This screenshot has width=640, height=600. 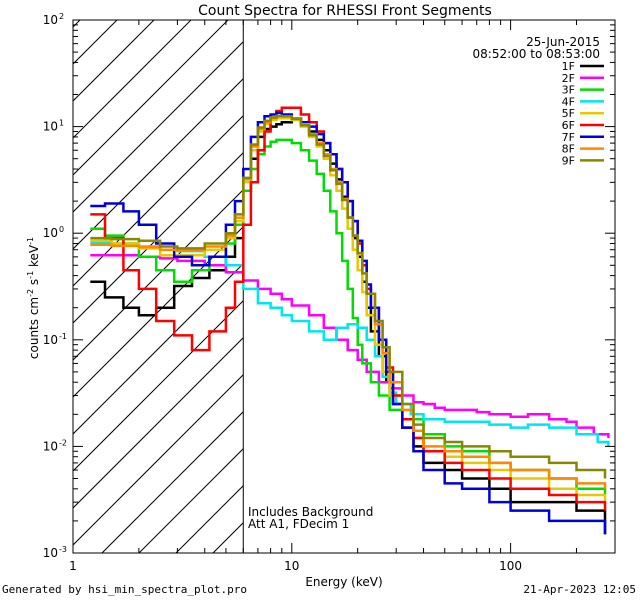 What do you see at coordinates (63, 549) in the screenshot?
I see `y-tick-exponent: -3` at bounding box center [63, 549].